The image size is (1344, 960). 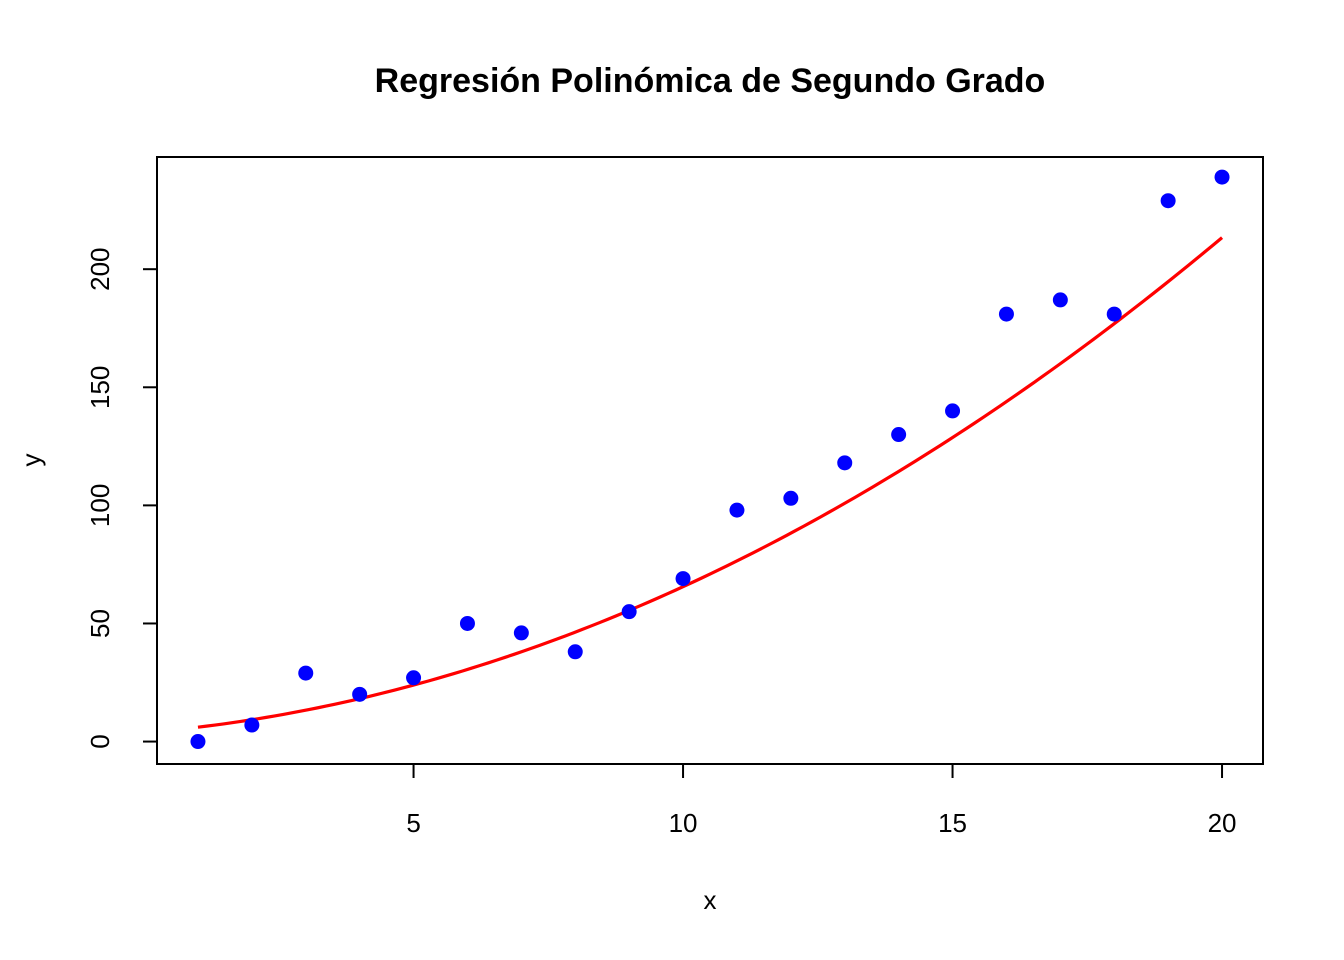 What do you see at coordinates (683, 823) in the screenshot?
I see `x-tick-label: 10` at bounding box center [683, 823].